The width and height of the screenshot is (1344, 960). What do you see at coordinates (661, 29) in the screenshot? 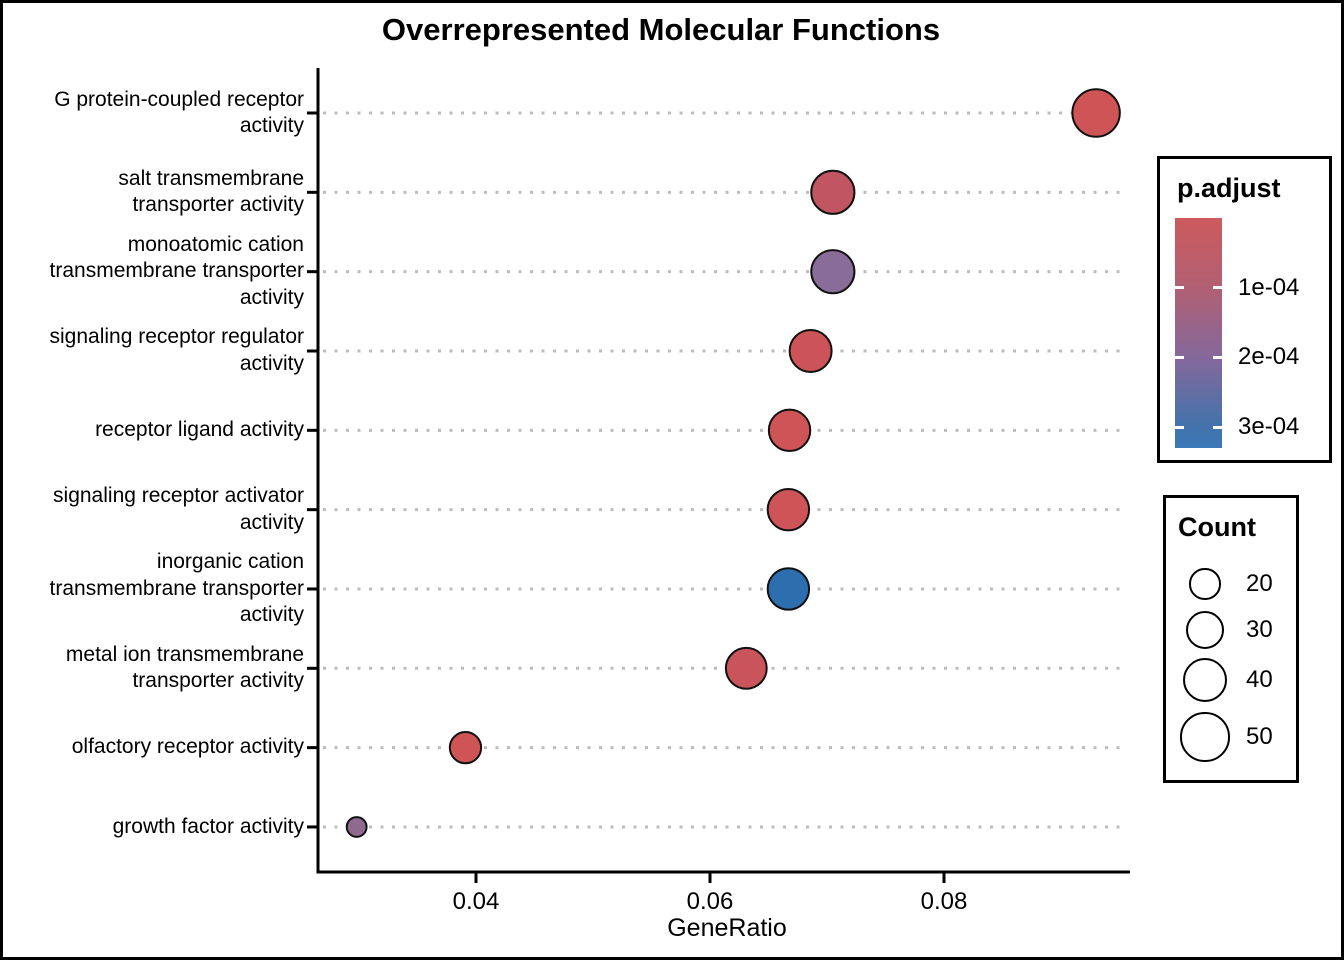
I see `chart-title: Overrepresented Molecular Functions` at bounding box center [661, 29].